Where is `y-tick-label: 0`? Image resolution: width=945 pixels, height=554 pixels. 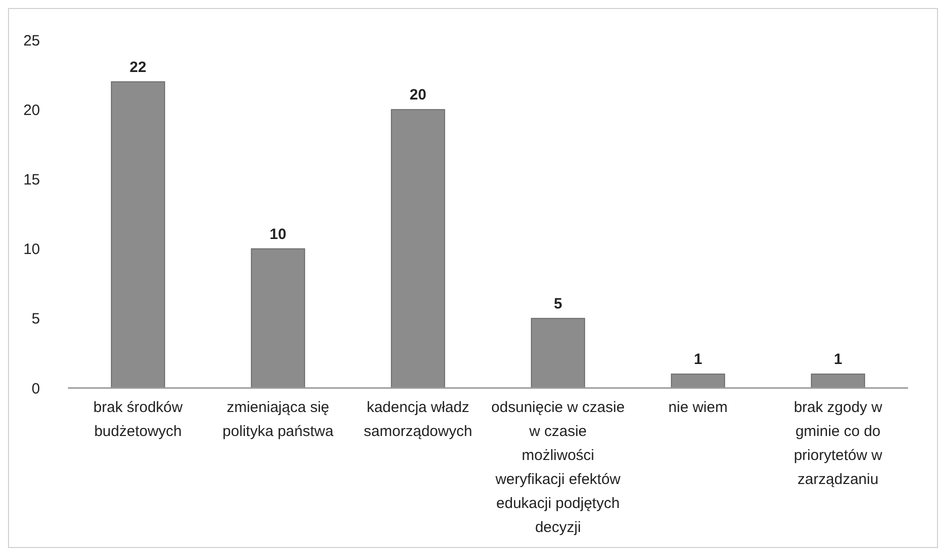
y-tick-label: 0 is located at coordinates (36, 389).